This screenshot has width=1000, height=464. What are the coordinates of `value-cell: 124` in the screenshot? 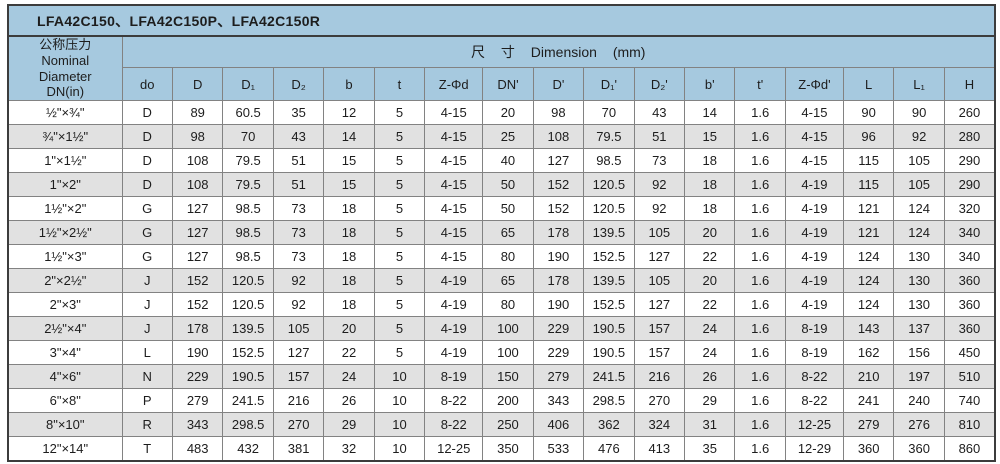 It's located at (868, 280).